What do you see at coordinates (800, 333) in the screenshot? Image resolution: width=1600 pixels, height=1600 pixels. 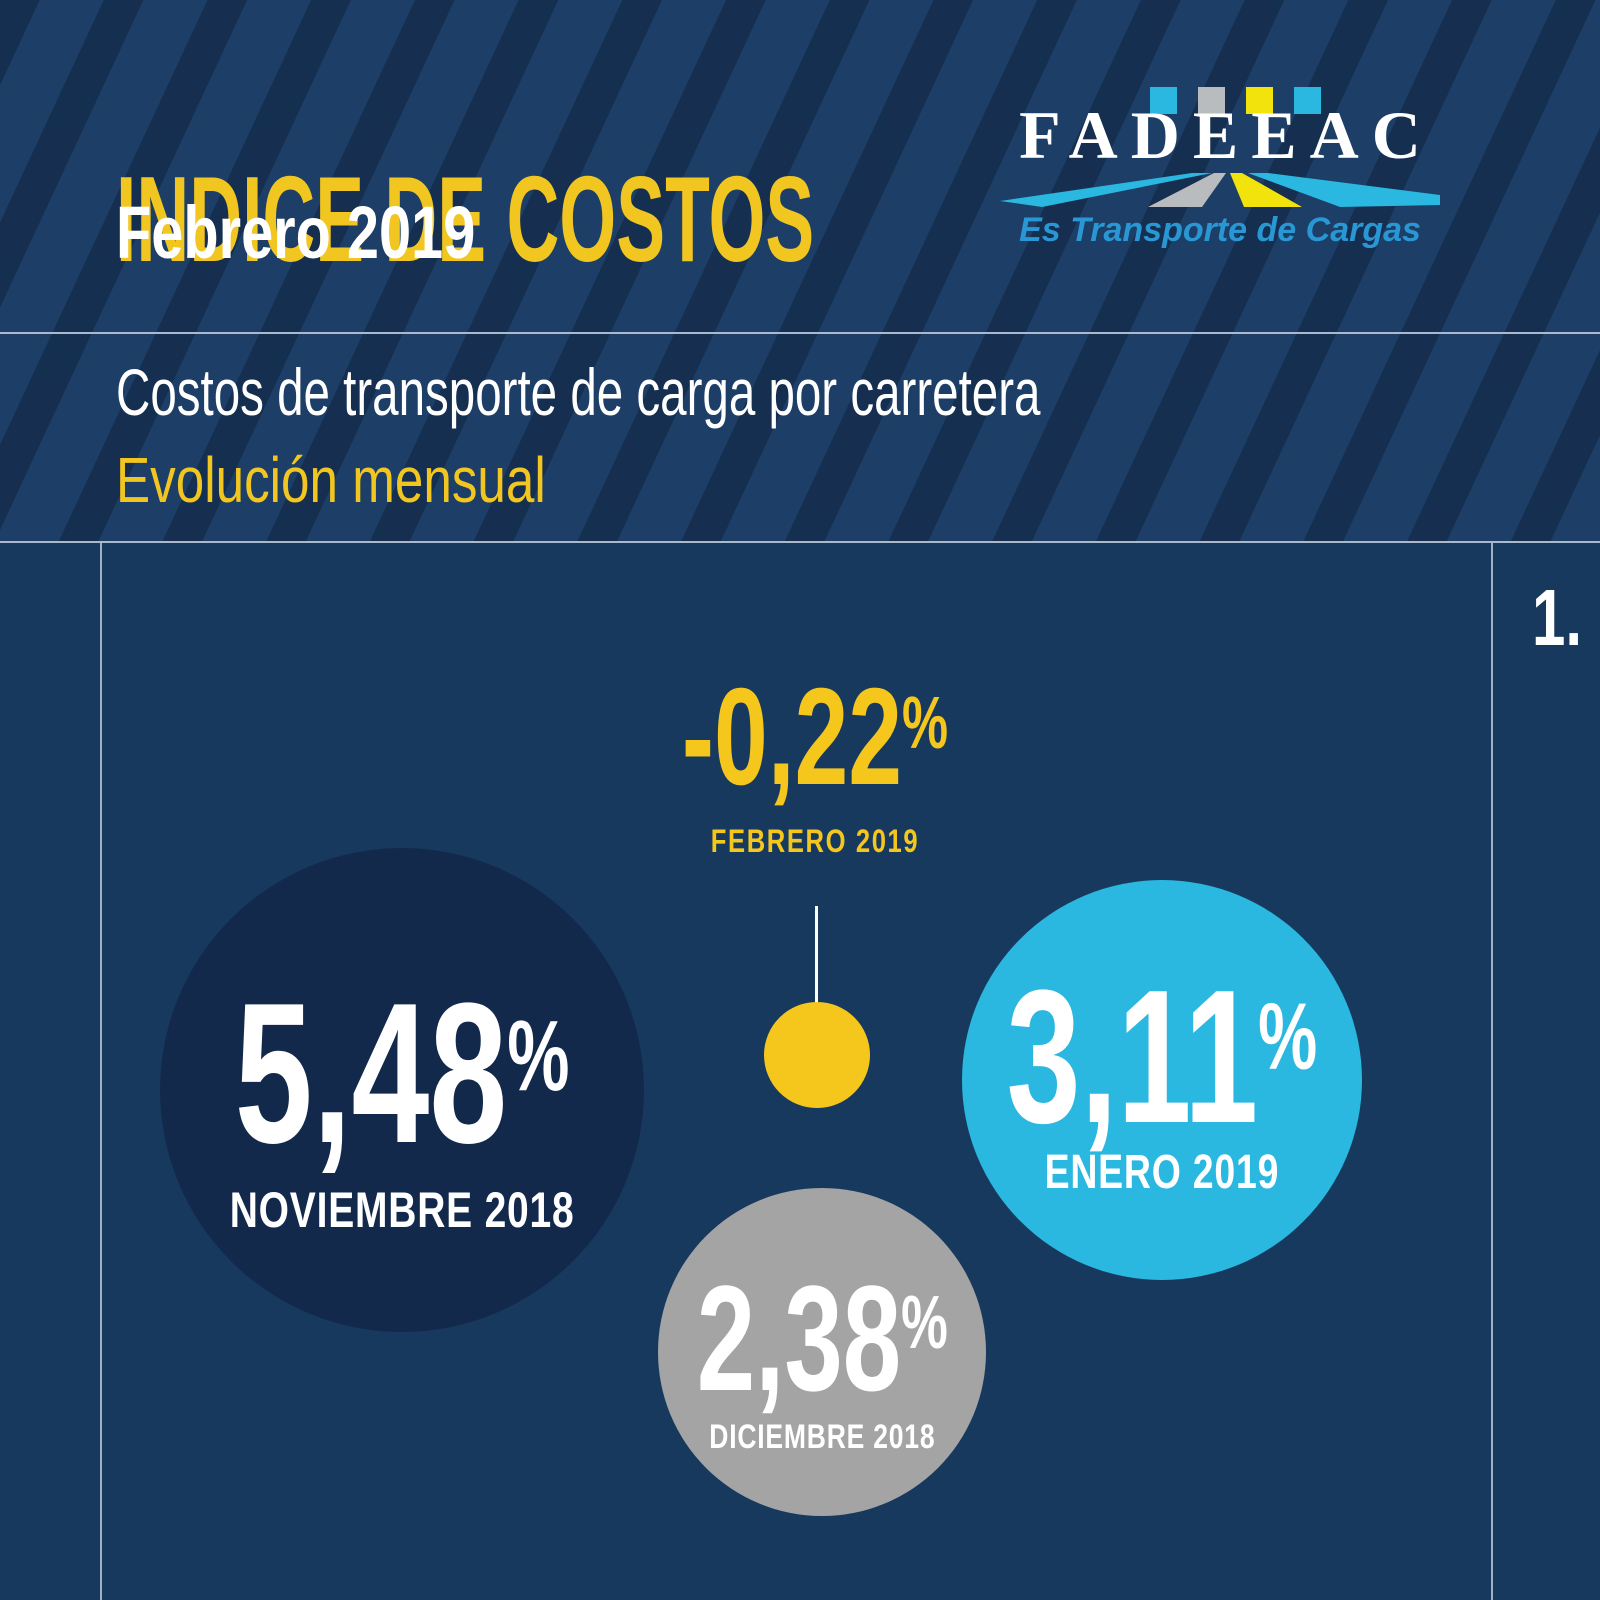 I see `header-divider-line` at bounding box center [800, 333].